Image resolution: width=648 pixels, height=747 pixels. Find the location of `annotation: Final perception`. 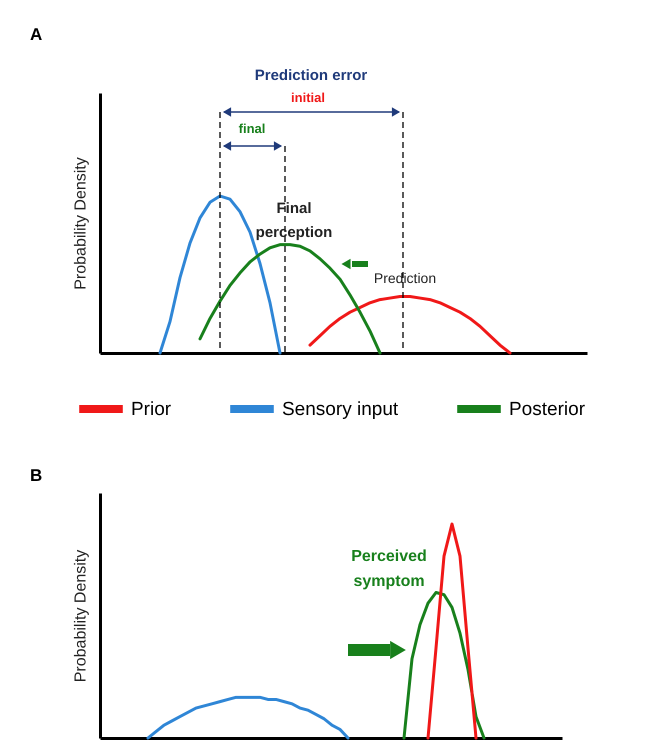

annotation: Final perception is located at coordinates (294, 220).